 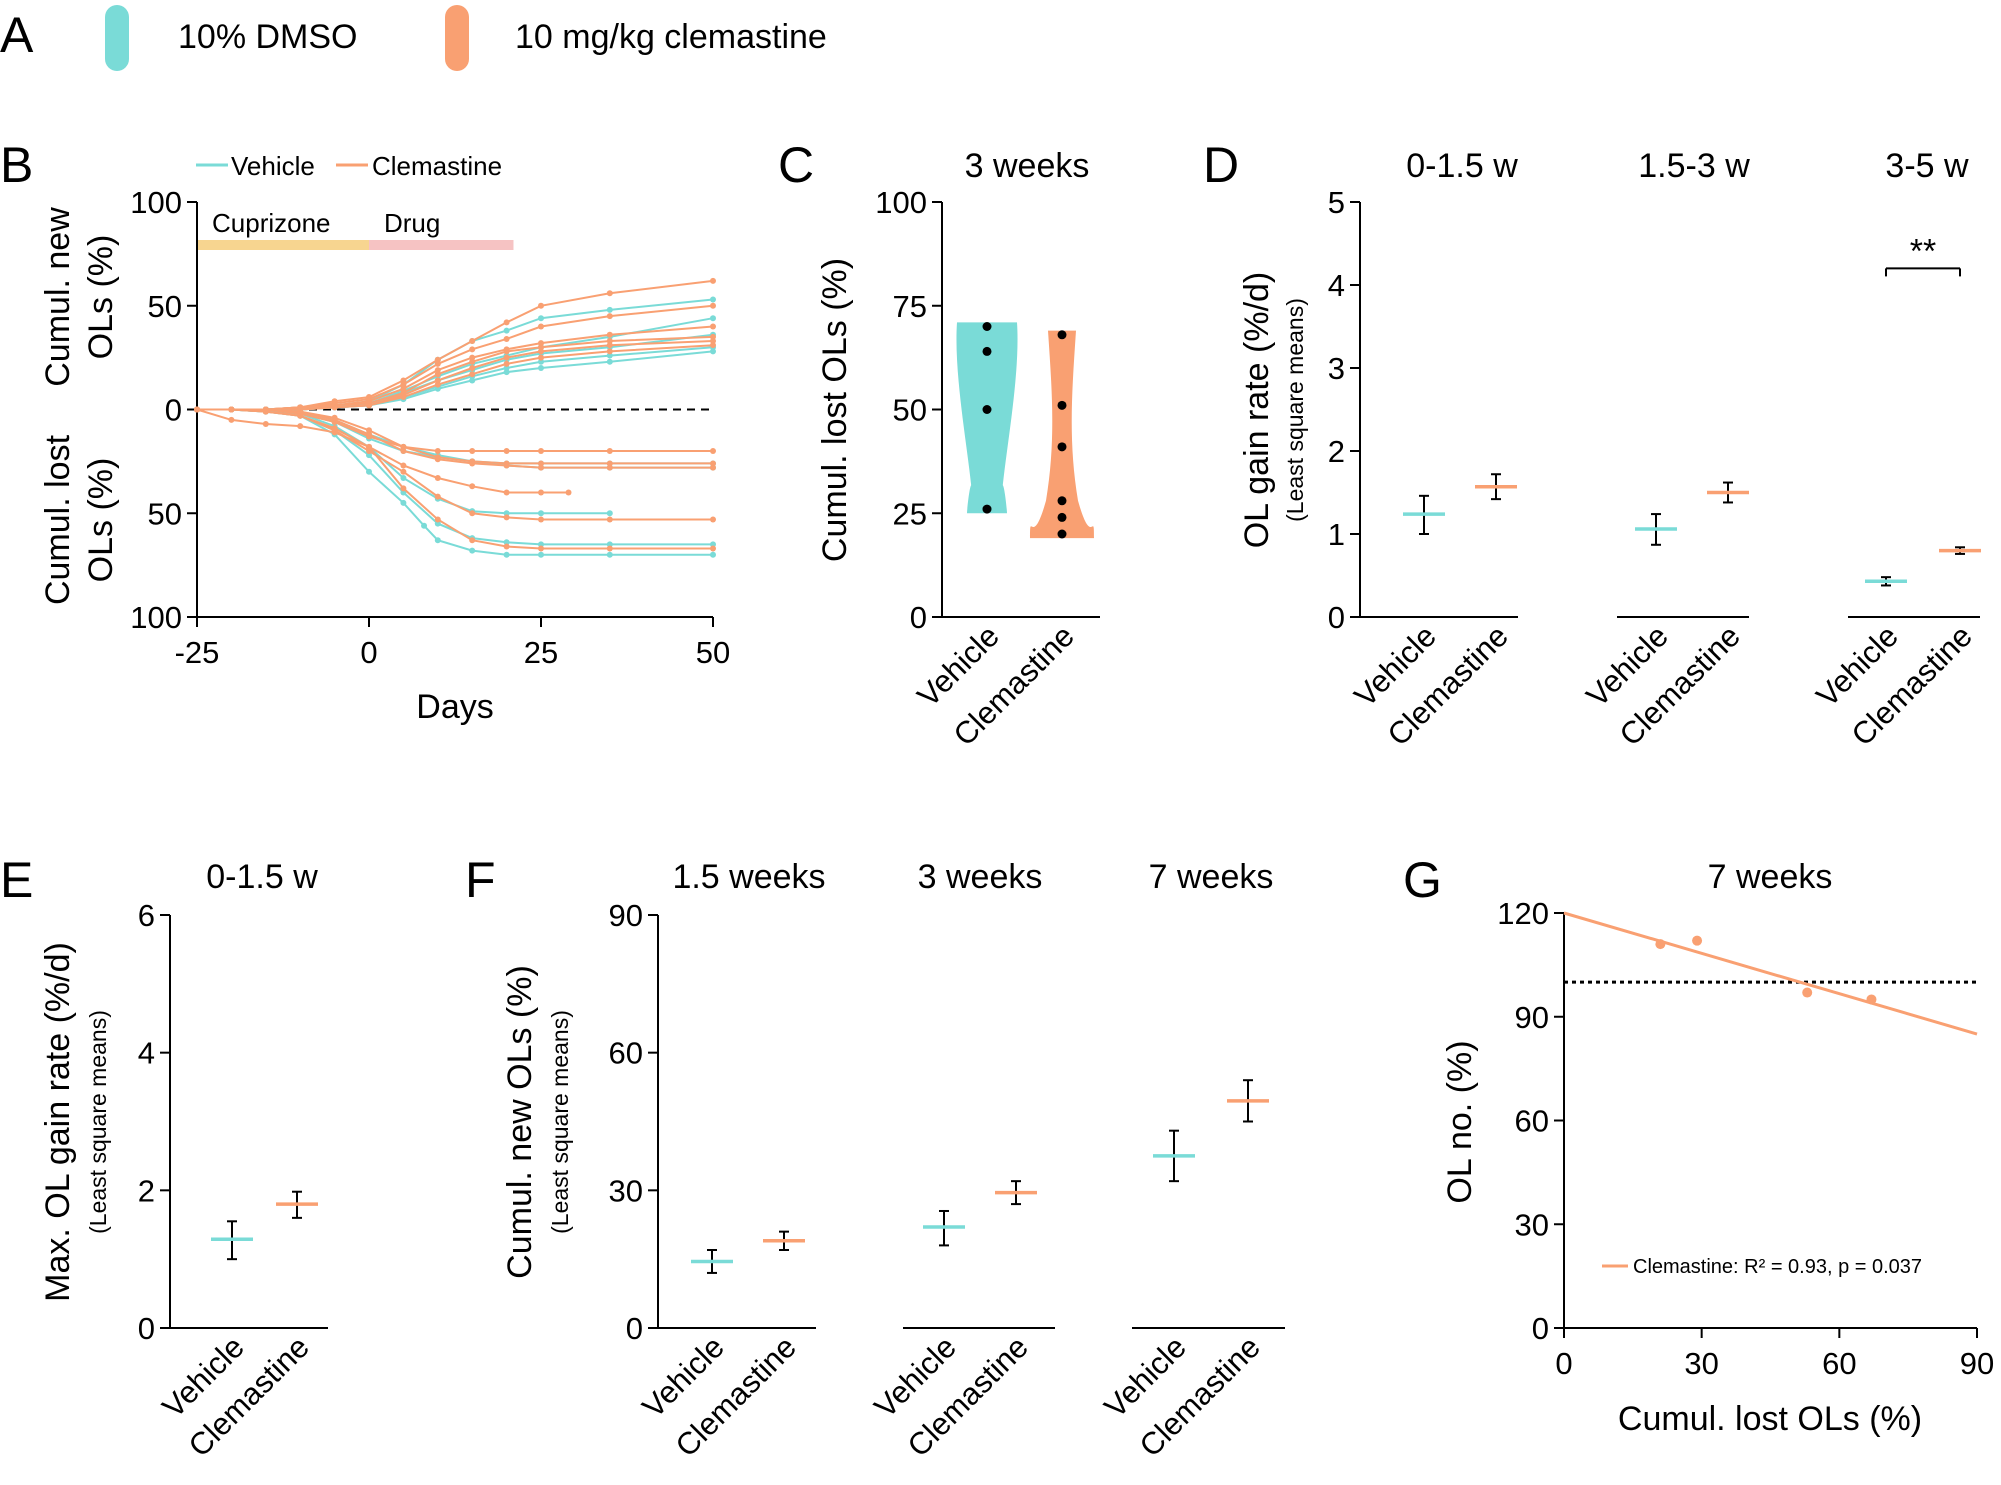 I want to click on y-axis-label-c: Cumul. lost OLs (%), so click(x=835, y=410).